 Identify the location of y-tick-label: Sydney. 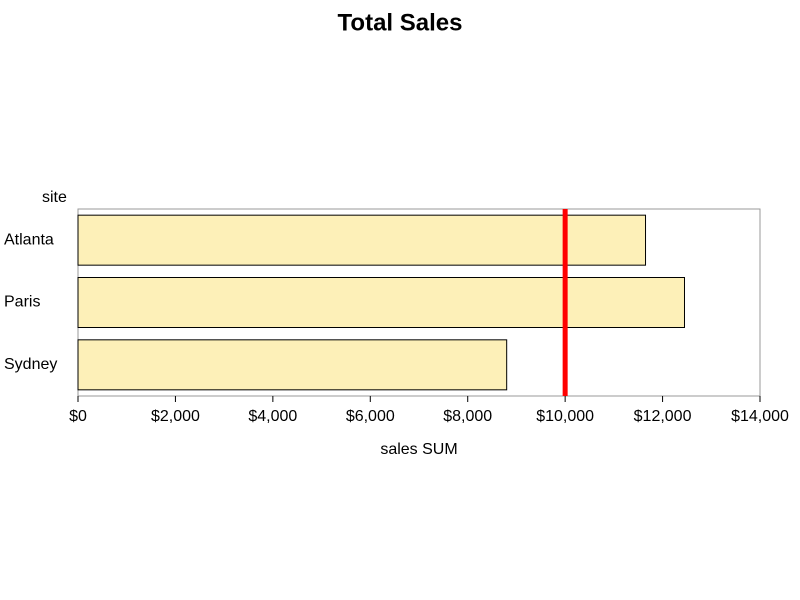
(30, 364).